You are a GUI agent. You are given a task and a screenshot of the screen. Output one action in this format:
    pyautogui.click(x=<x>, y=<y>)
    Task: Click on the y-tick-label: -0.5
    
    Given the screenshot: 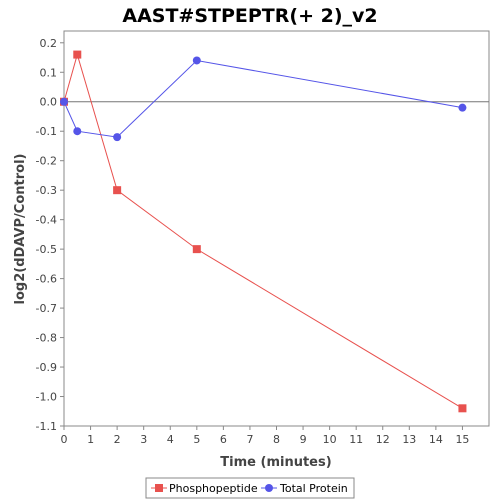 What is the action you would take?
    pyautogui.click(x=46, y=249)
    